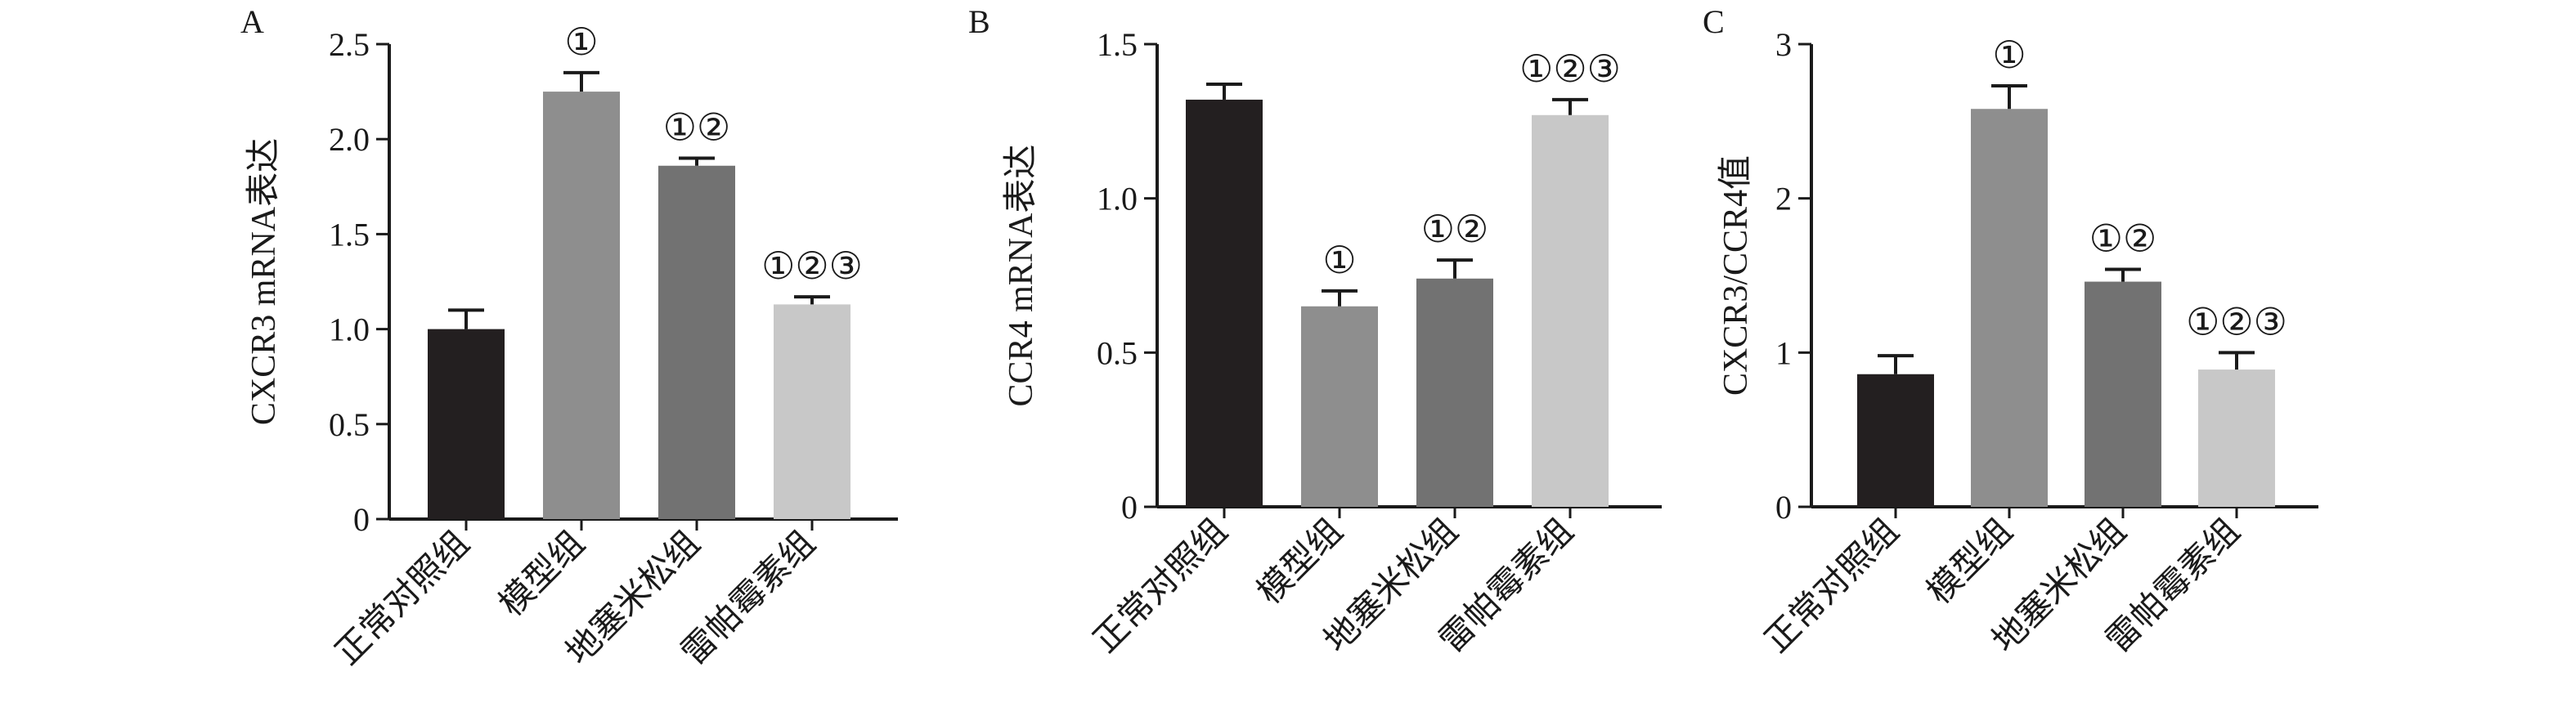 The height and width of the screenshot is (721, 2576). I want to click on panel-letter: A, so click(252, 21).